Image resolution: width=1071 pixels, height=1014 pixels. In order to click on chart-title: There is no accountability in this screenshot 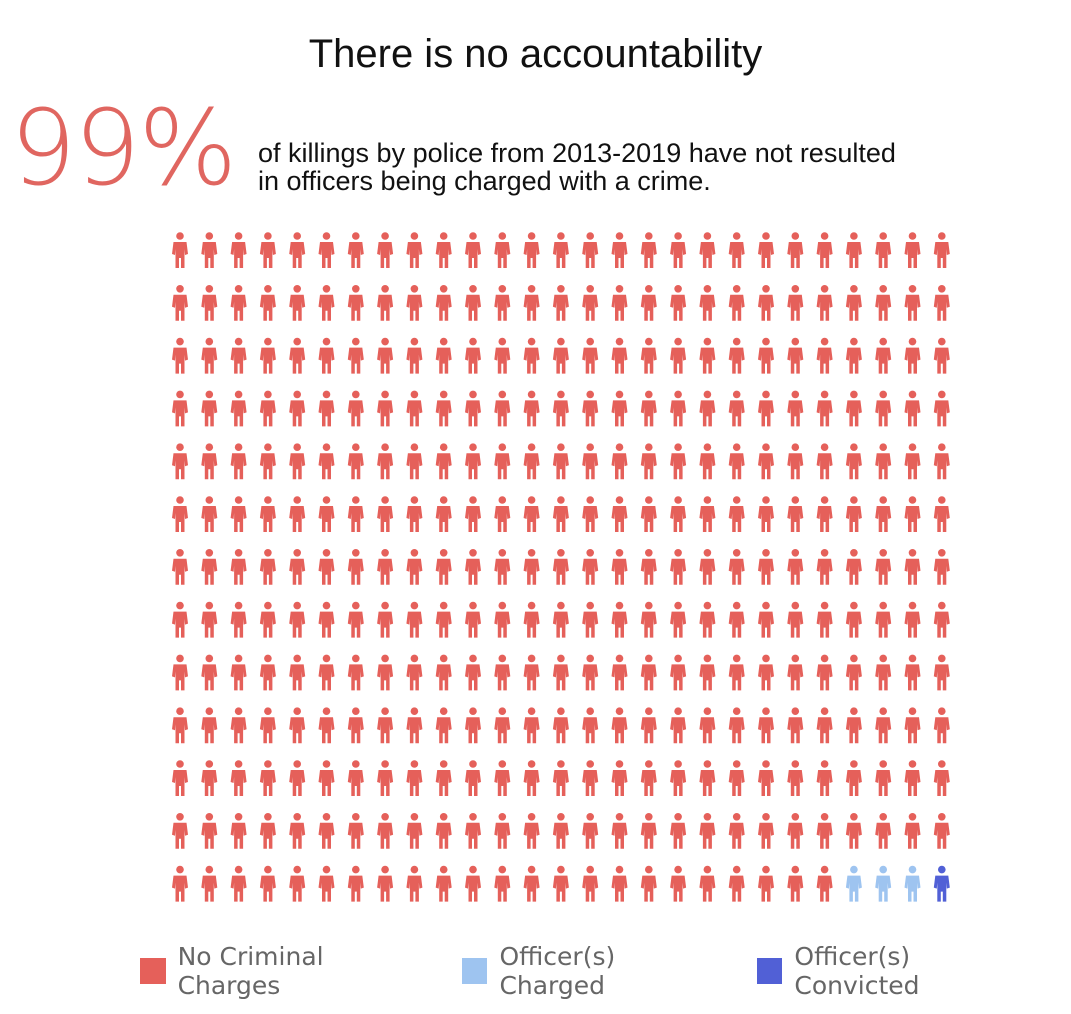, I will do `click(535, 54)`.